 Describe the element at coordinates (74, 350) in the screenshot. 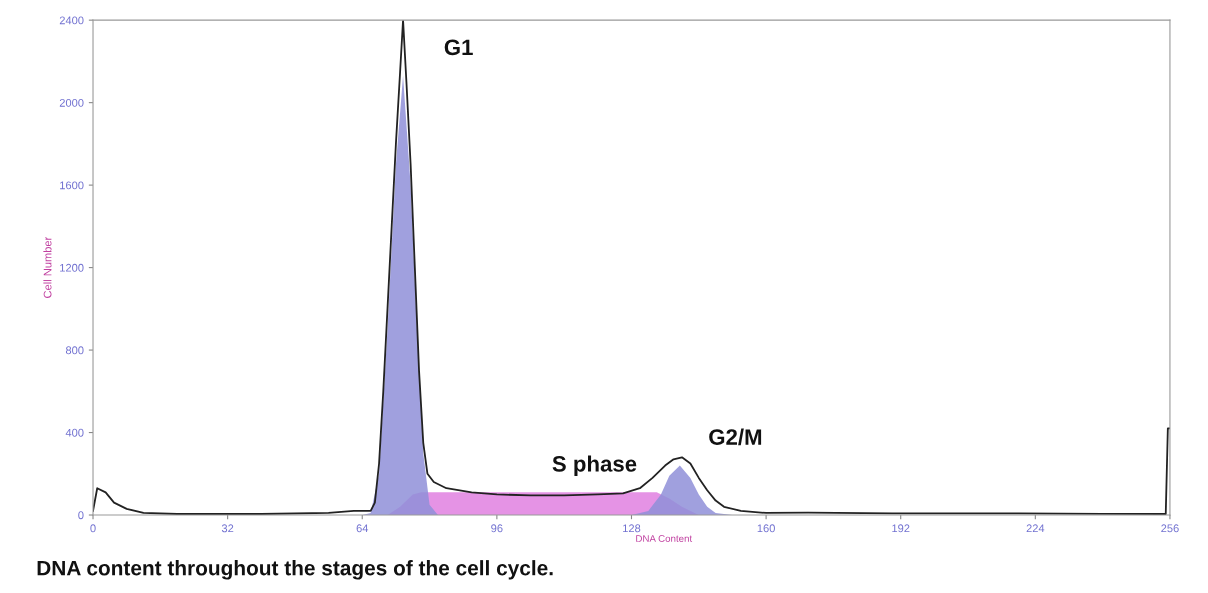

I see `y-tick-label: 800` at that location.